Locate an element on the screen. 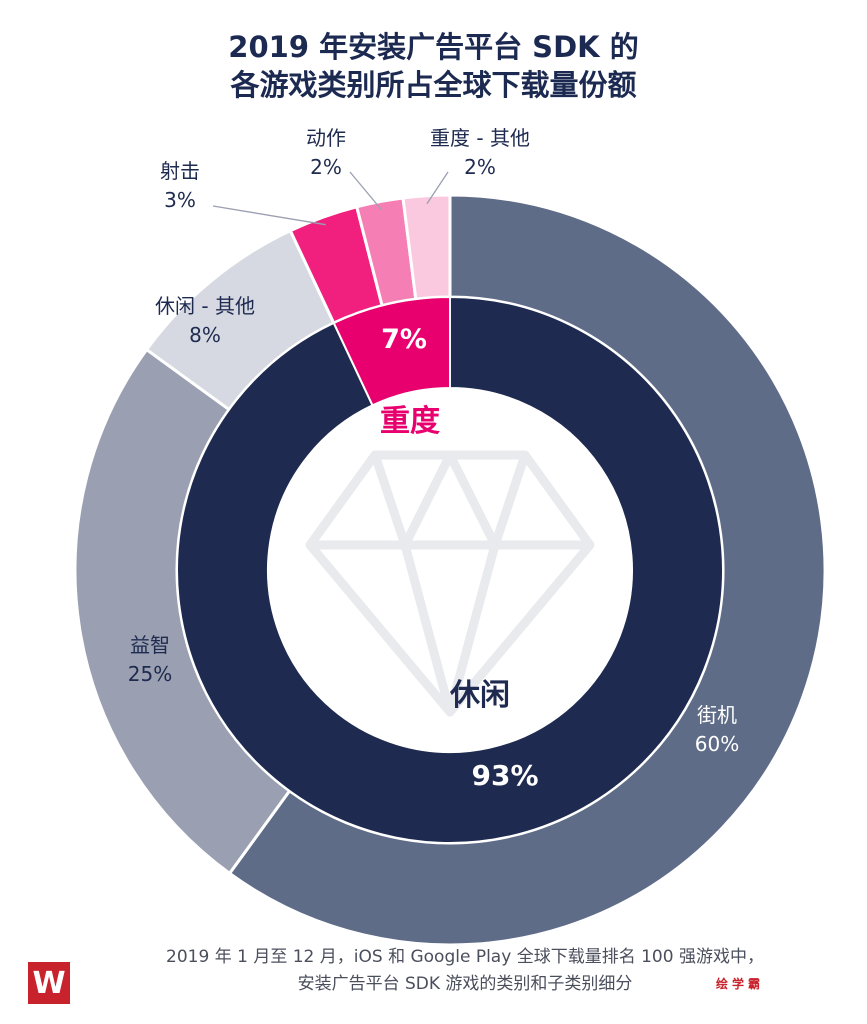 This screenshot has width=867, height=1024. inner-slice-hardcore is located at coordinates (391, 351).